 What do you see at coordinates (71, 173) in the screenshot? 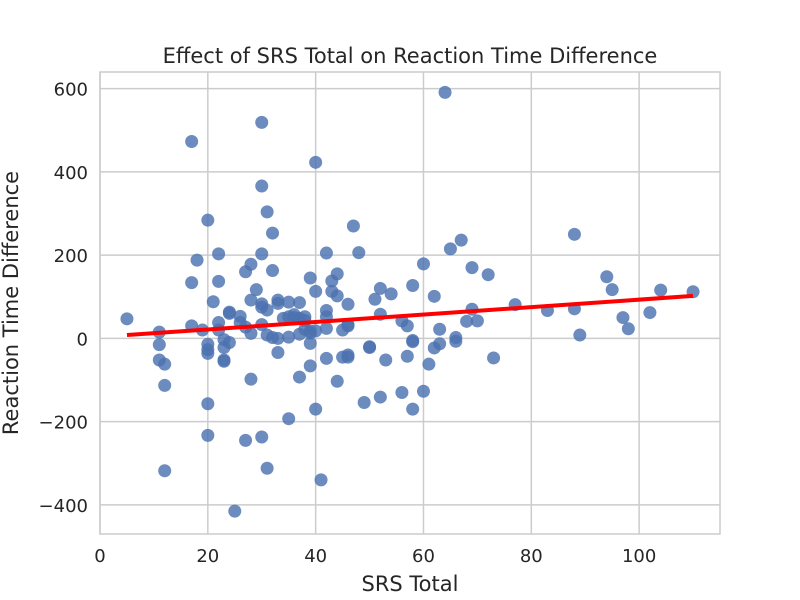
I see `y-tick-label: 400` at bounding box center [71, 173].